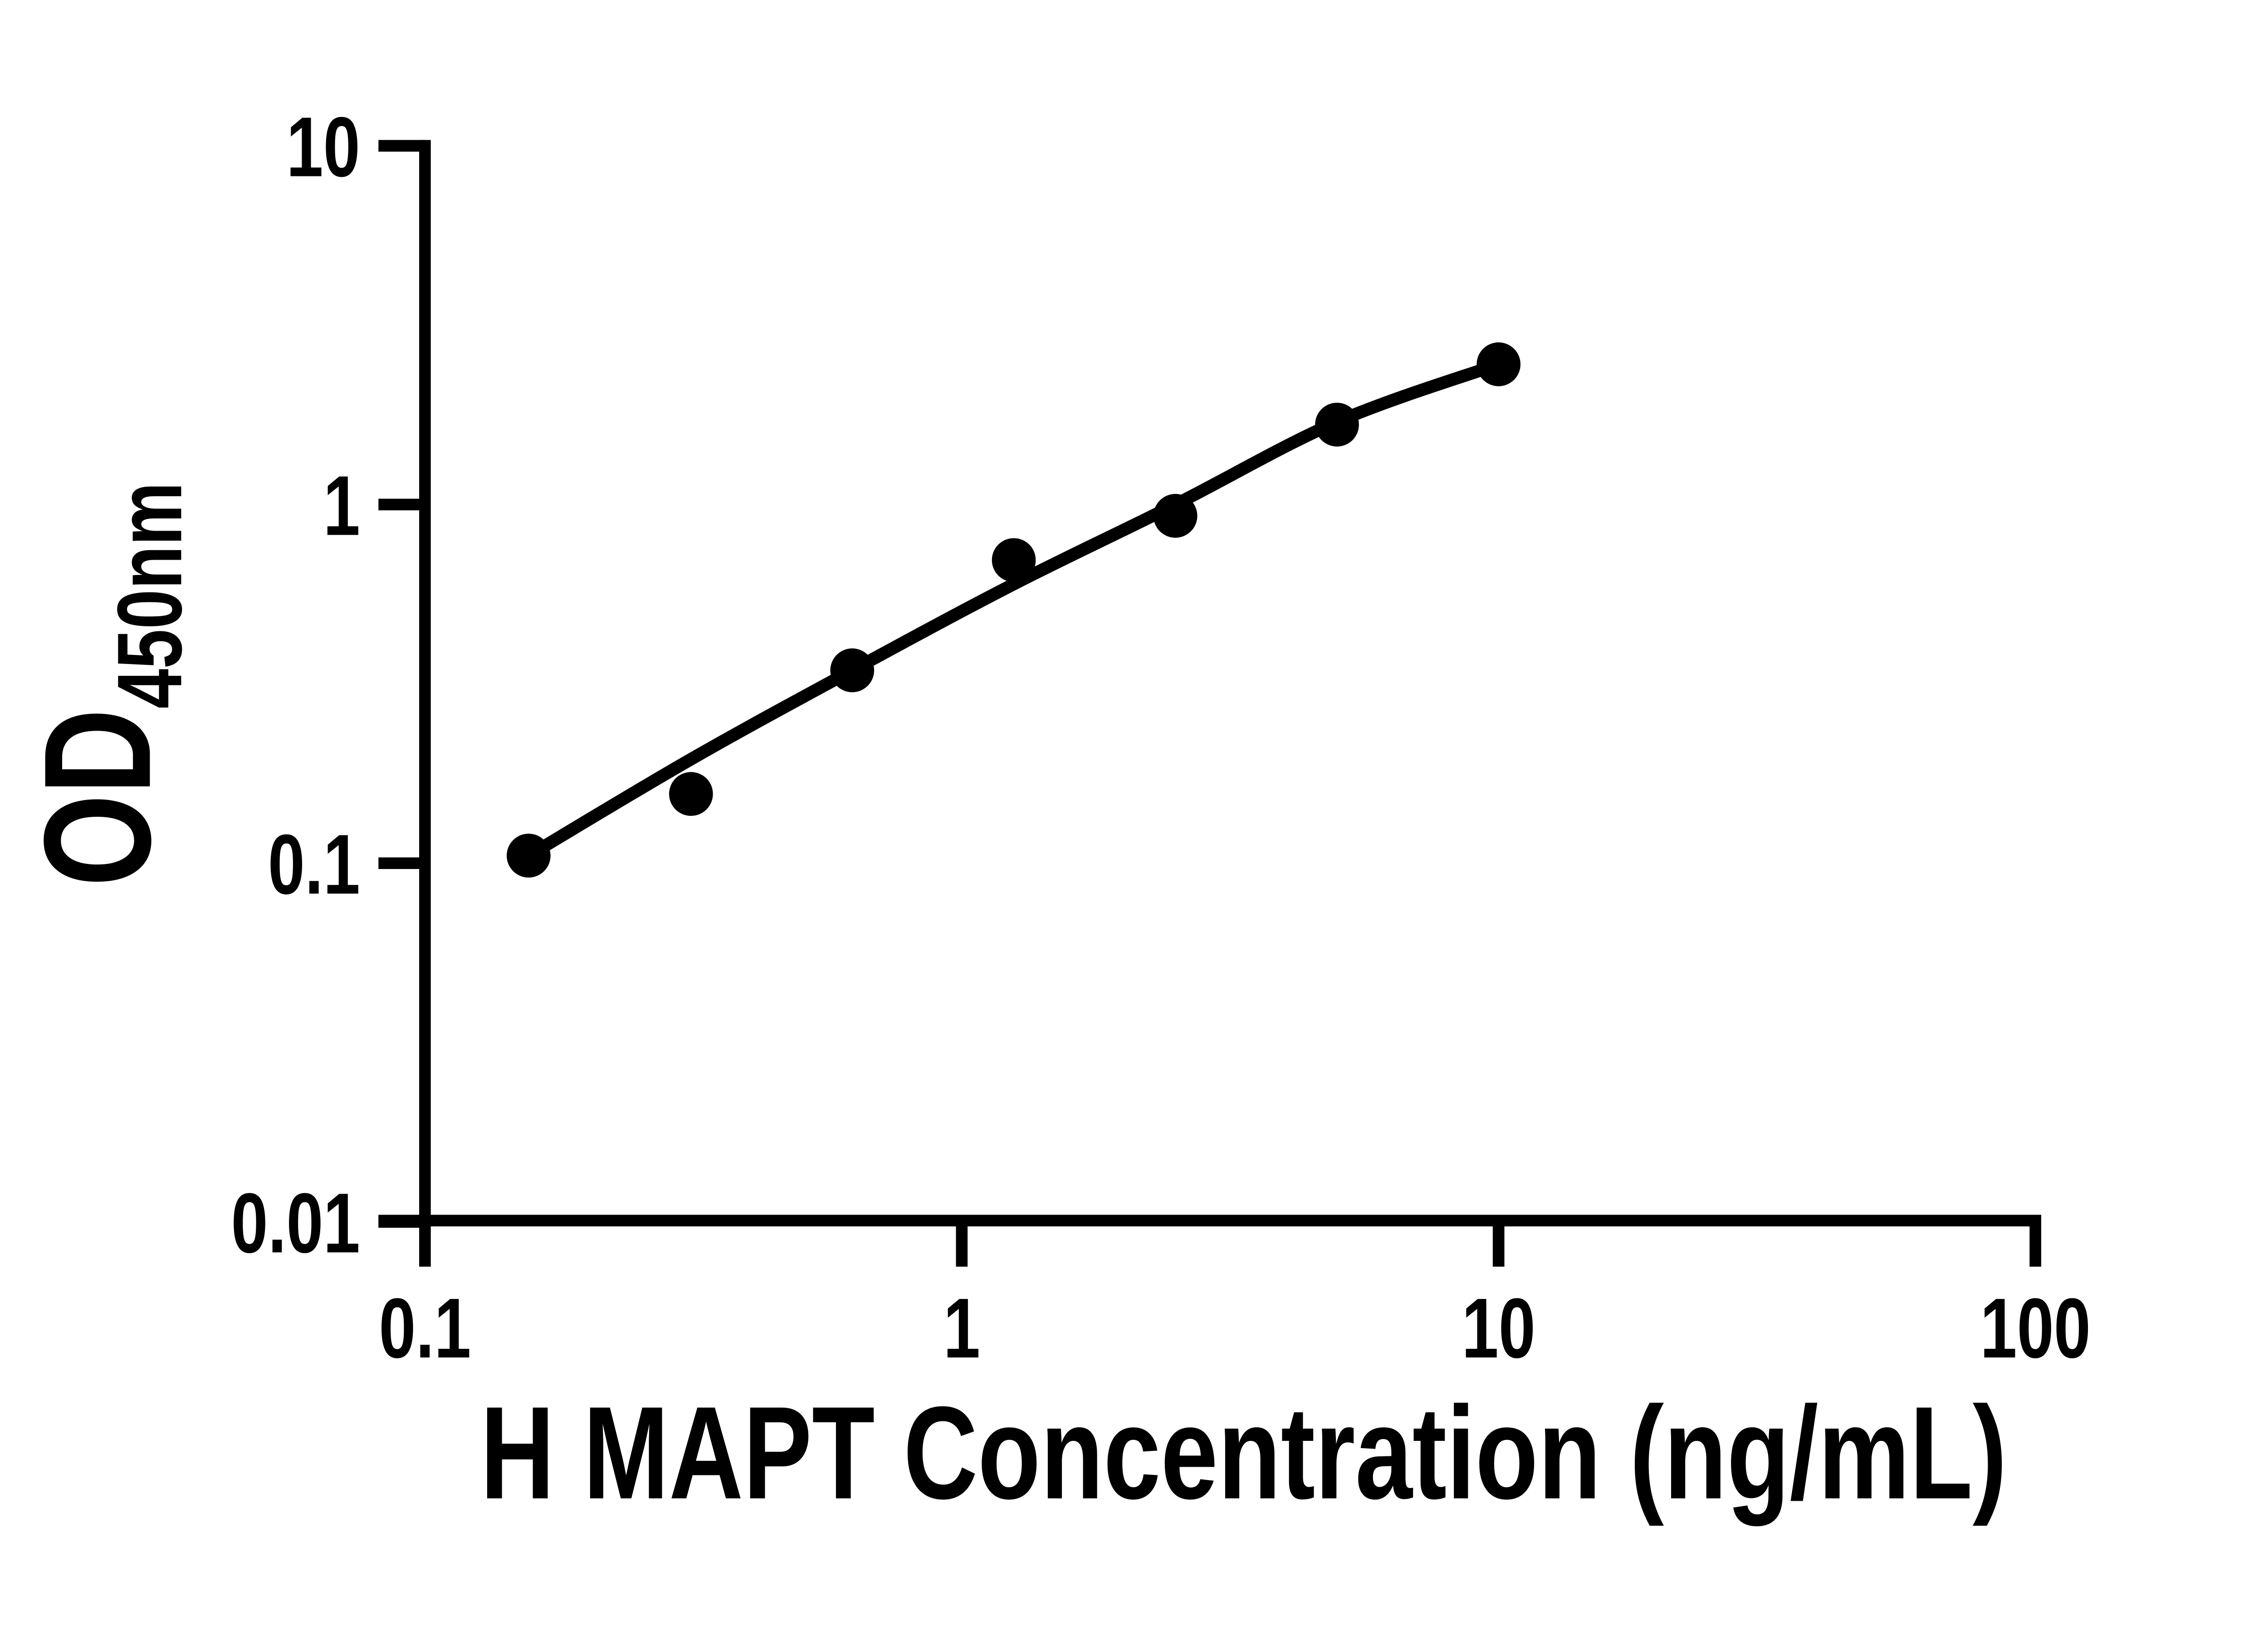 This screenshot has width=2268, height=1625. What do you see at coordinates (1498, 1328) in the screenshot?
I see `x-tick-label: 10` at bounding box center [1498, 1328].